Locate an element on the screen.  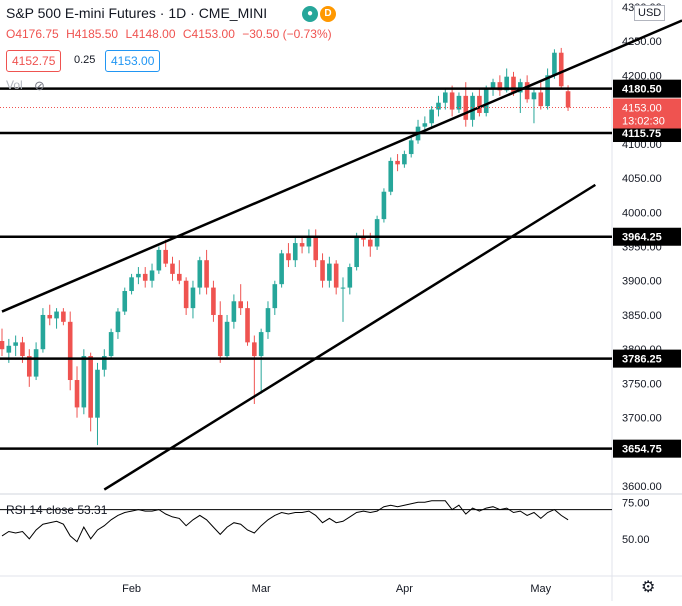
currency-button: USD is located at coordinates (650, 13).